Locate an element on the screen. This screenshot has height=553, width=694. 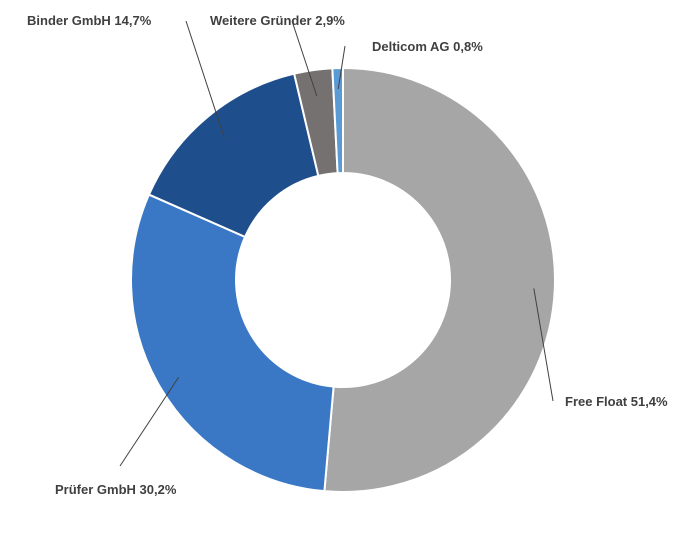
data-label: Free Float 51,4% is located at coordinates (616, 401).